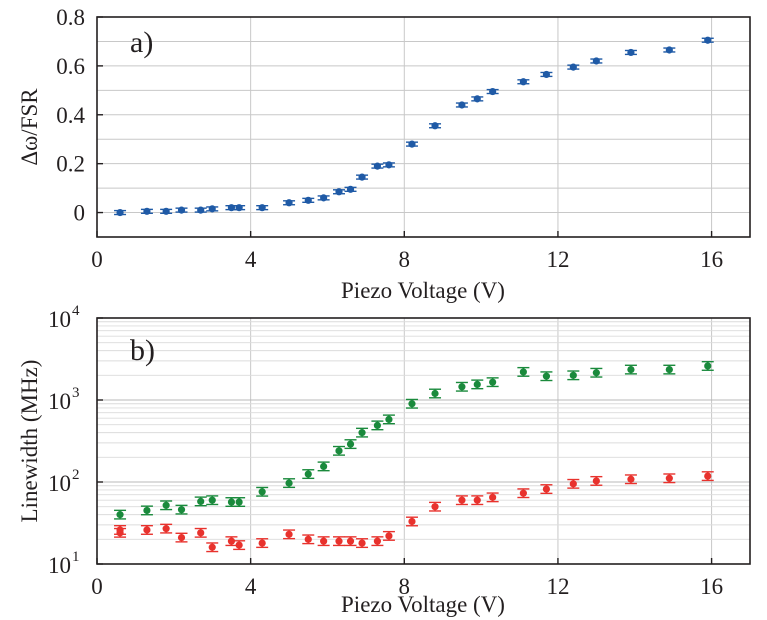  What do you see at coordinates (405, 586) in the screenshot?
I see `panel-b-xtick-label: 8` at bounding box center [405, 586].